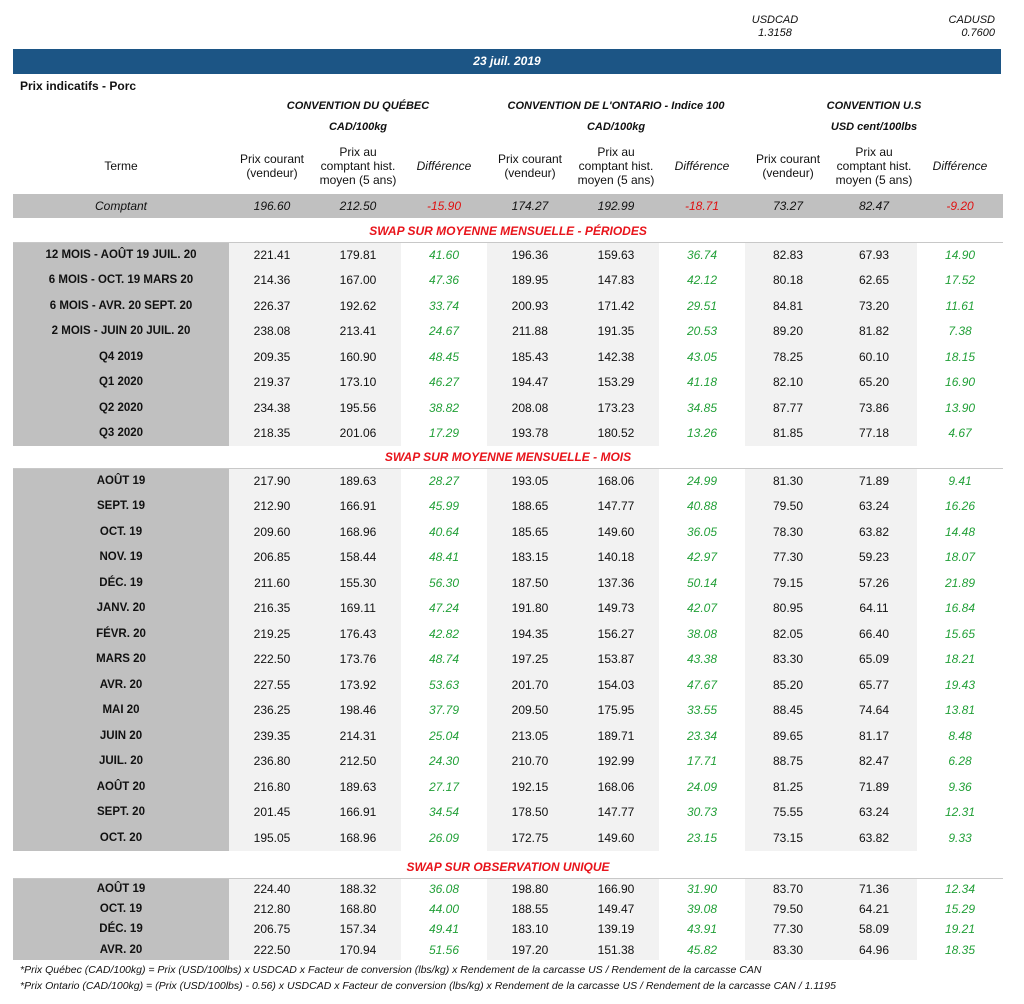 The height and width of the screenshot is (1004, 1024). I want to click on cell: -9.20, so click(960, 206).